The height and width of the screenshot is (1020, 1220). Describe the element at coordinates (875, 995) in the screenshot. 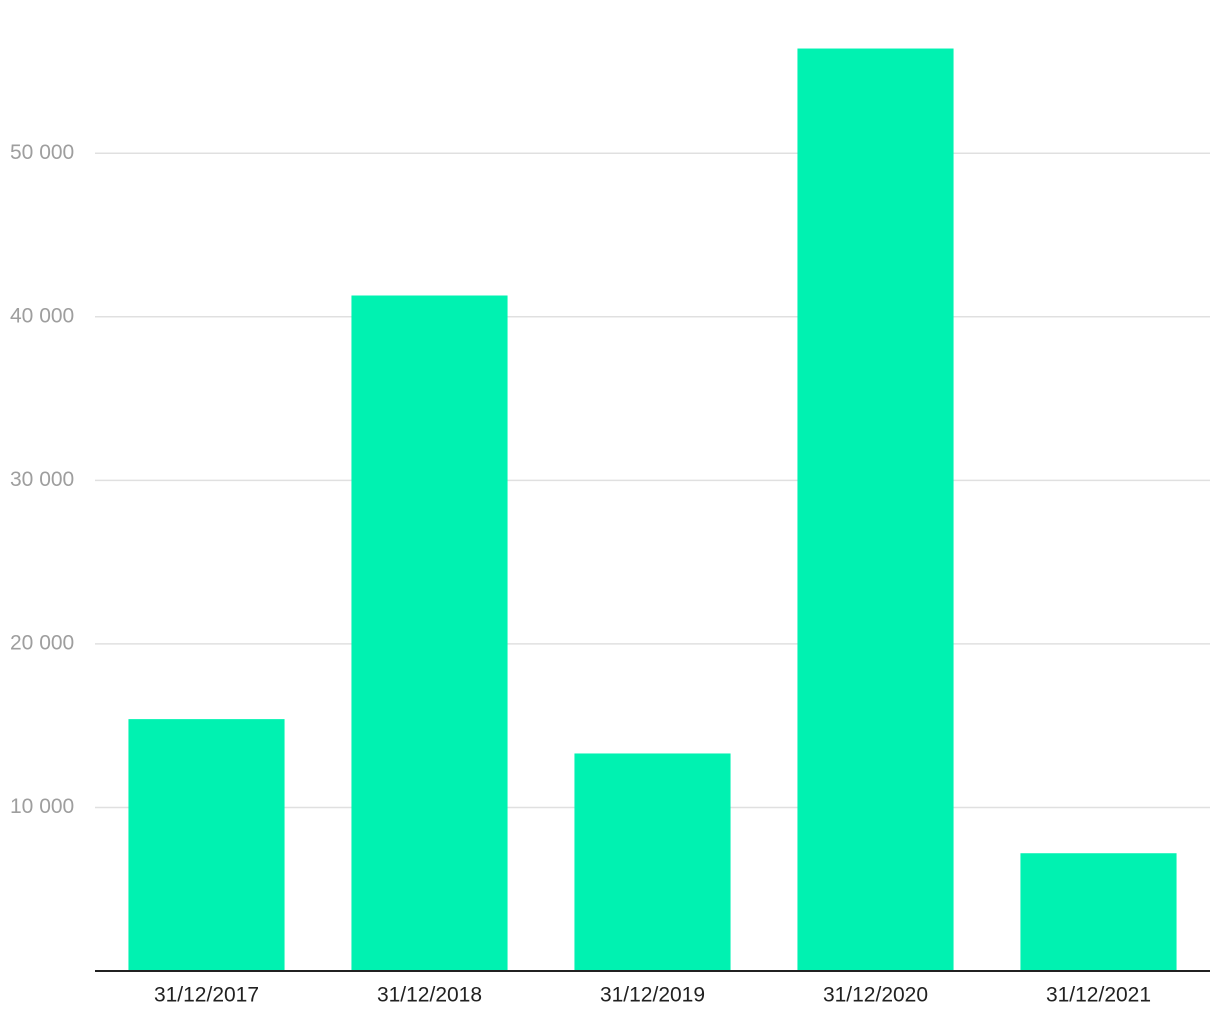

I see `x-tick-label: 31/12/2020` at that location.